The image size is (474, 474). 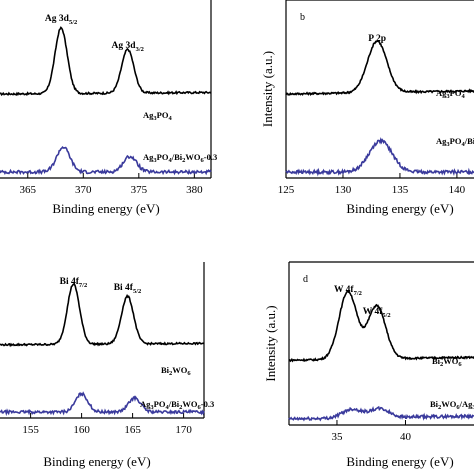 I want to click on peak-label: Bi 4f5/2, so click(x=128, y=289).